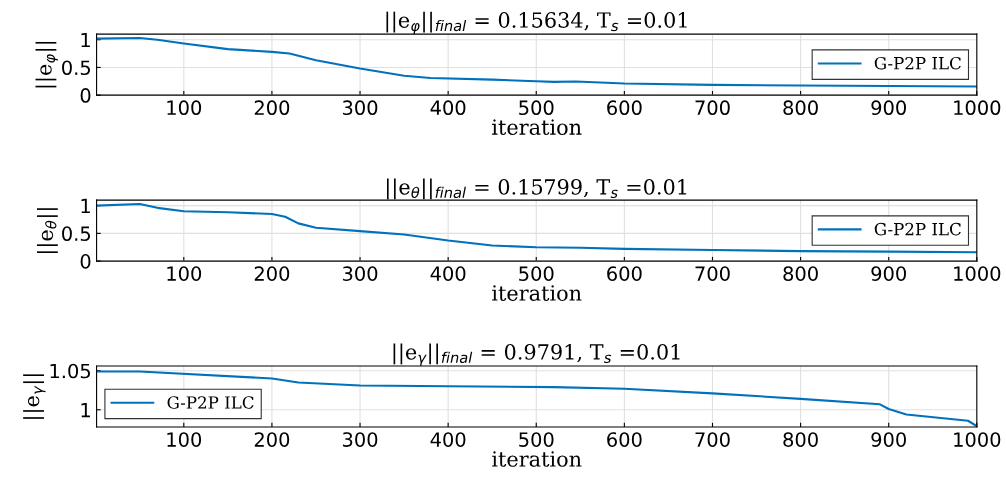 The image size is (1006, 488). I want to click on y-axis-title: ||e$_{γ}$||, so click(34, 396).